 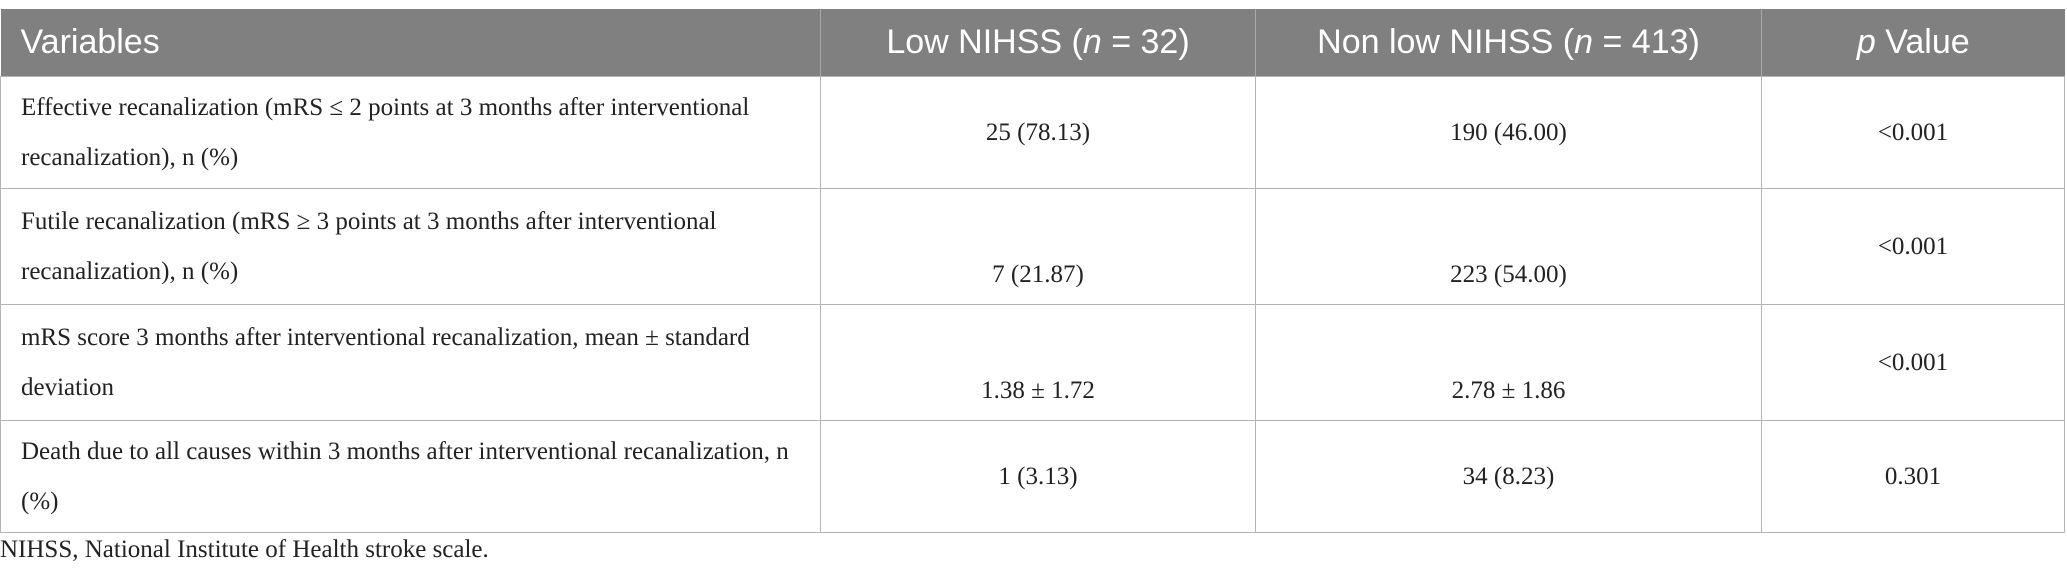 I want to click on header-text: Low NIHSS (, so click(x=984, y=42).